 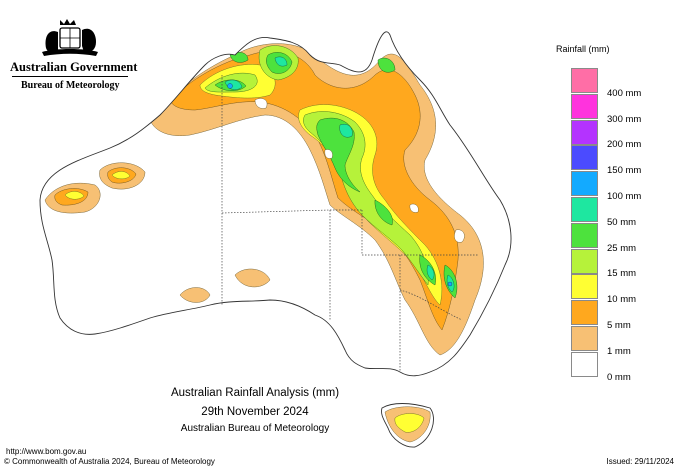 I want to click on map-date: 29th November 2024, so click(x=255, y=412).